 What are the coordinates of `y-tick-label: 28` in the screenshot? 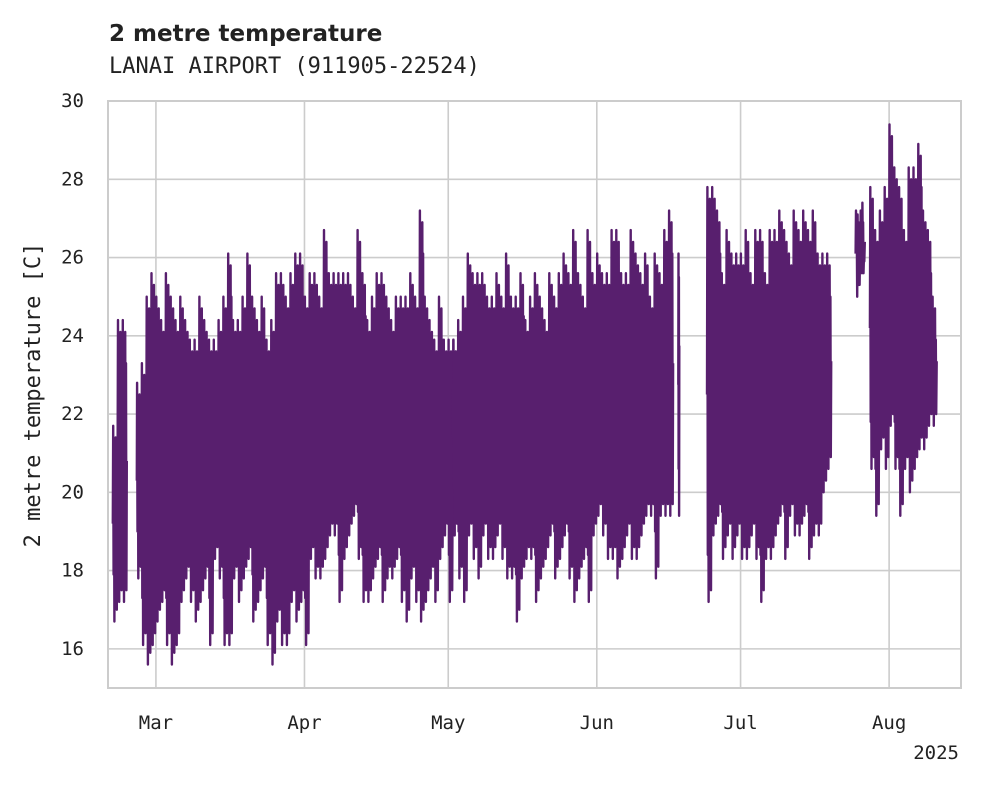 It's located at (72, 179).